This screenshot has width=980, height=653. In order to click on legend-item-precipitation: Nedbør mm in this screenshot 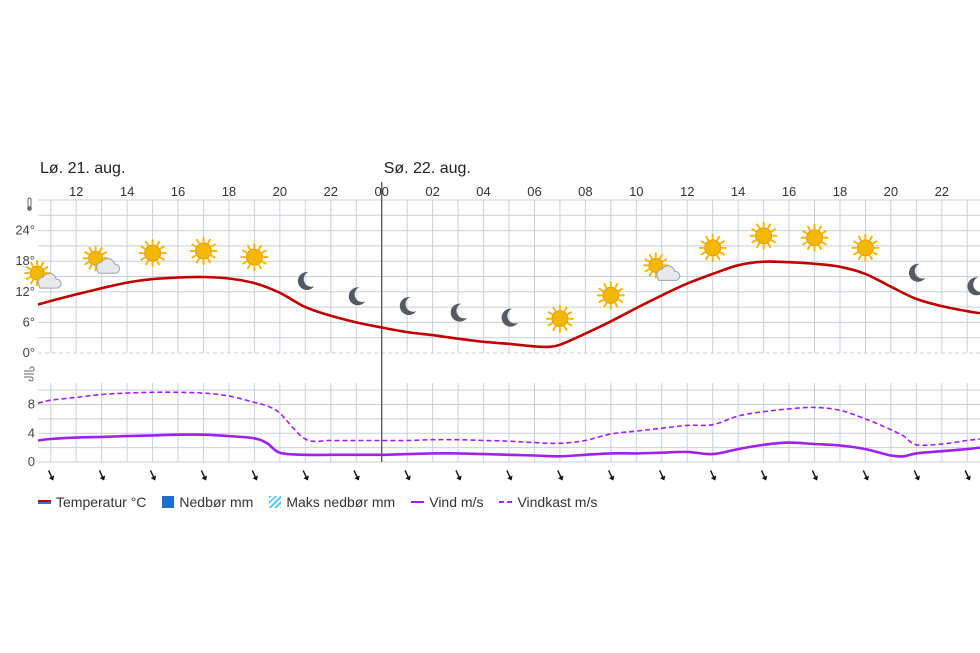, I will do `click(207, 502)`.